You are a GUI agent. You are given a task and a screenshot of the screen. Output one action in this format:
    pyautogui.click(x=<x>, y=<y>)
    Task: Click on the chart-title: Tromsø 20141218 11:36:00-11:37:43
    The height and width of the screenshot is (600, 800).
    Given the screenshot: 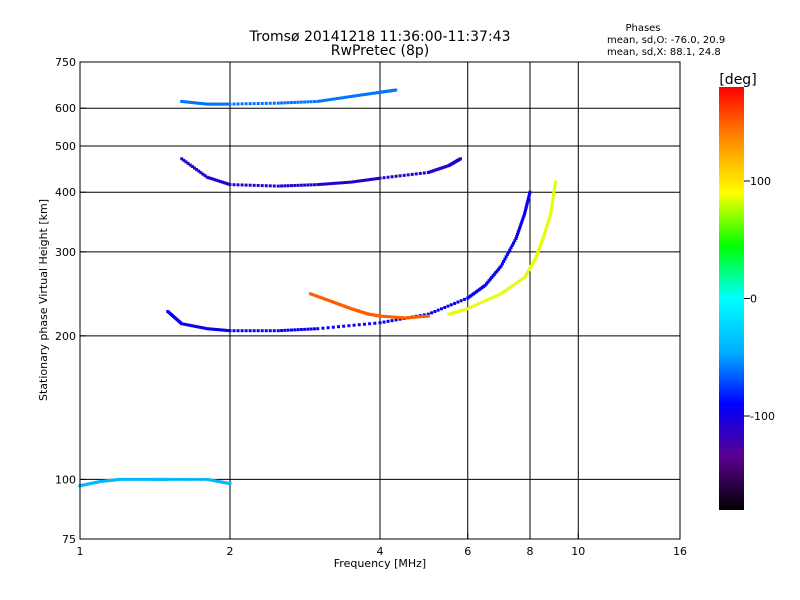 What is the action you would take?
    pyautogui.click(x=380, y=37)
    